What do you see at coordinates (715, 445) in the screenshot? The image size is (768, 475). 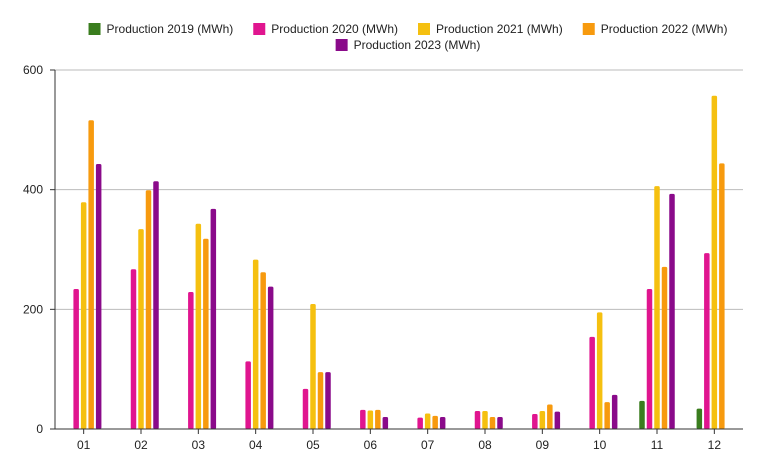 I see `x-tick-label: 12` at bounding box center [715, 445].